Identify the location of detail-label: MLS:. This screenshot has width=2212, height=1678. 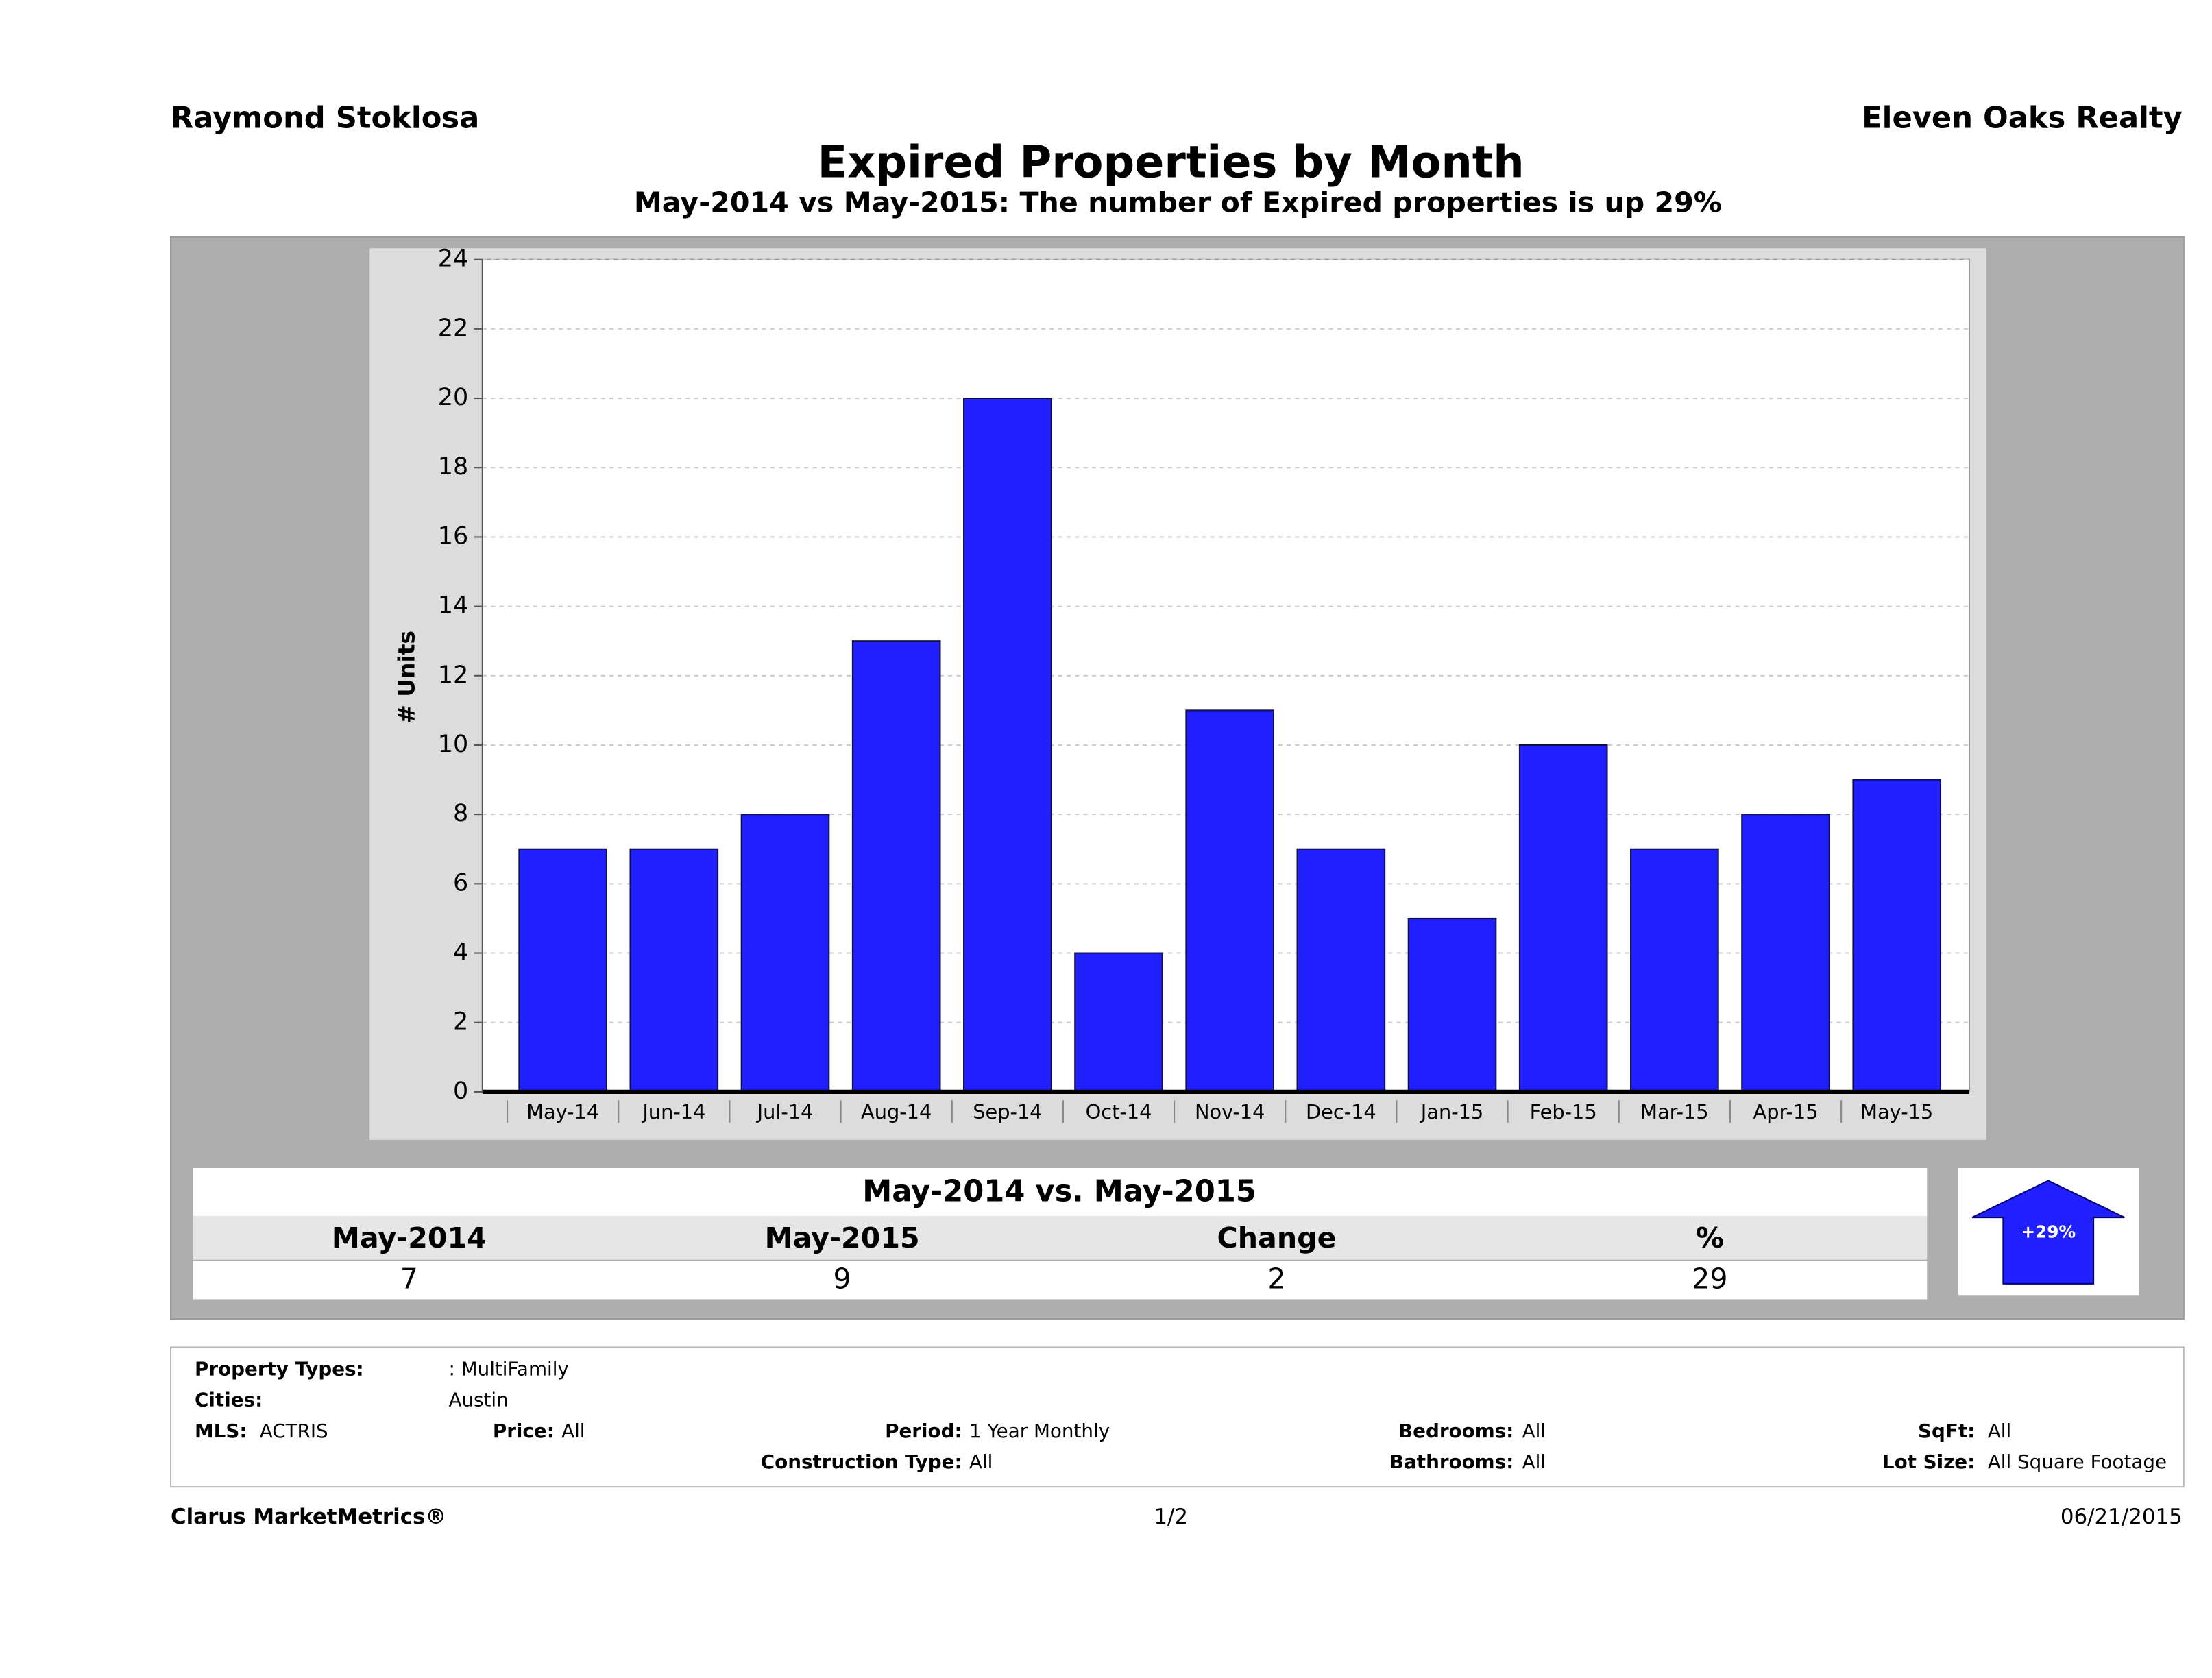
(221, 1431).